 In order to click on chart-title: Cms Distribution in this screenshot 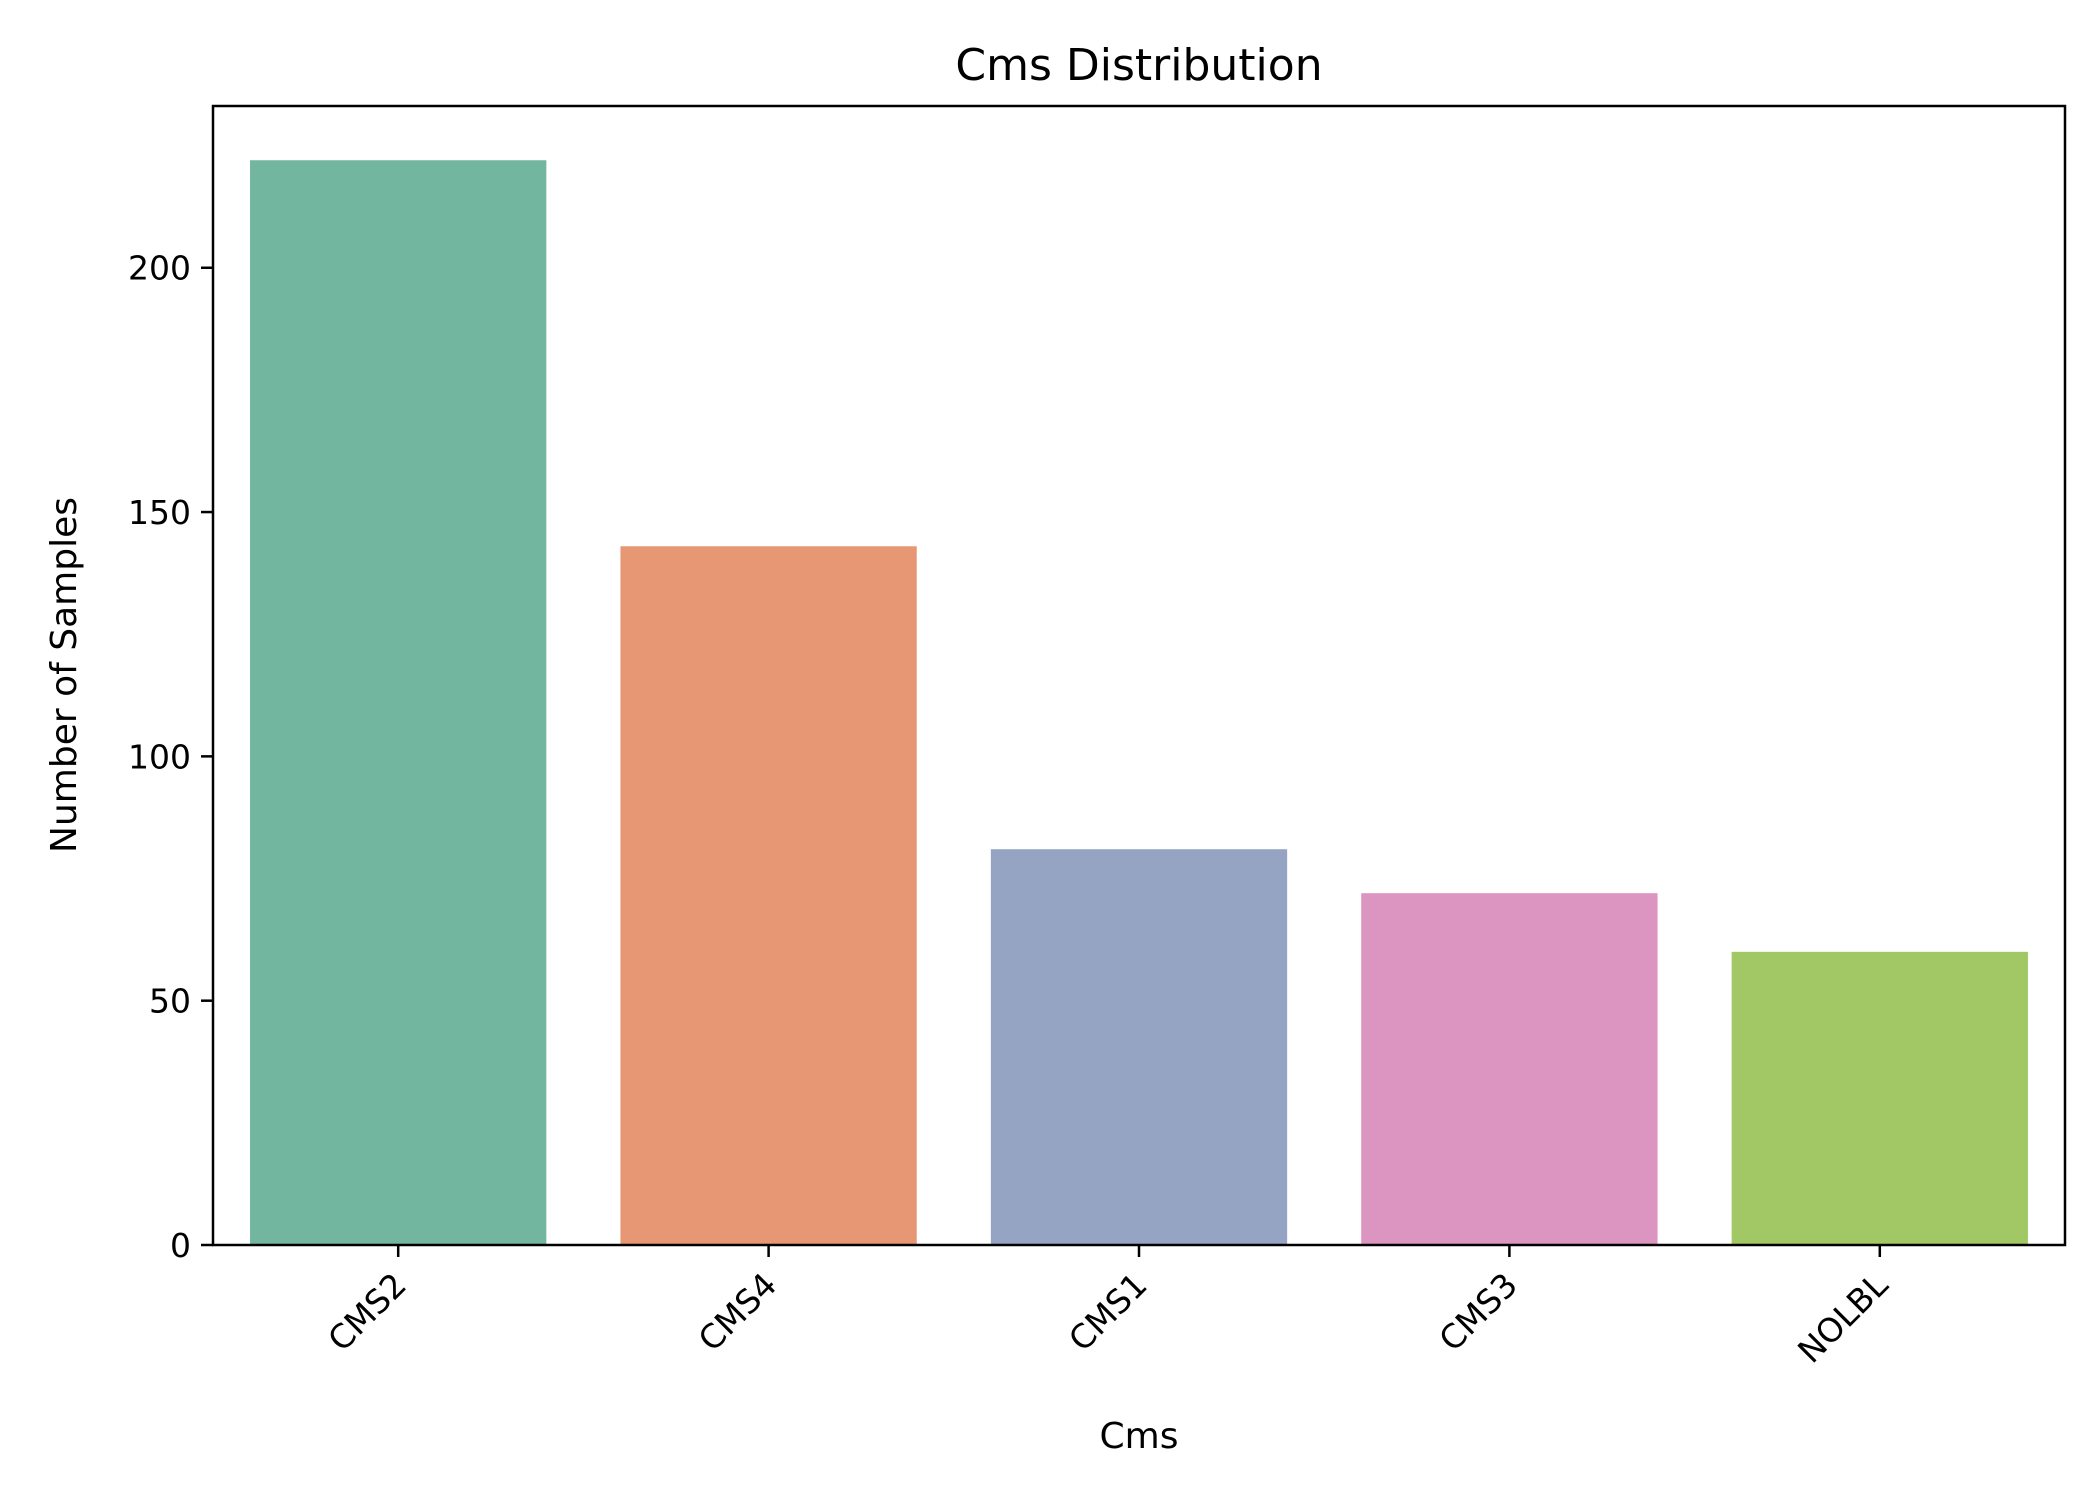, I will do `click(1138, 65)`.